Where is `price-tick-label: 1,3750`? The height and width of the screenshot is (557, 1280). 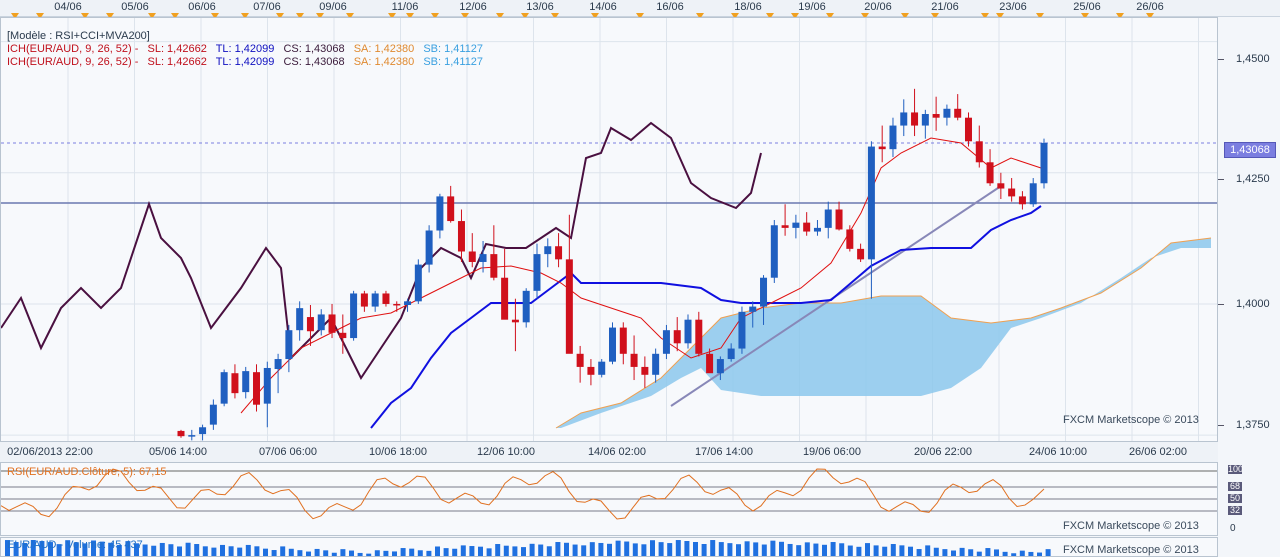 price-tick-label: 1,3750 is located at coordinates (1253, 425).